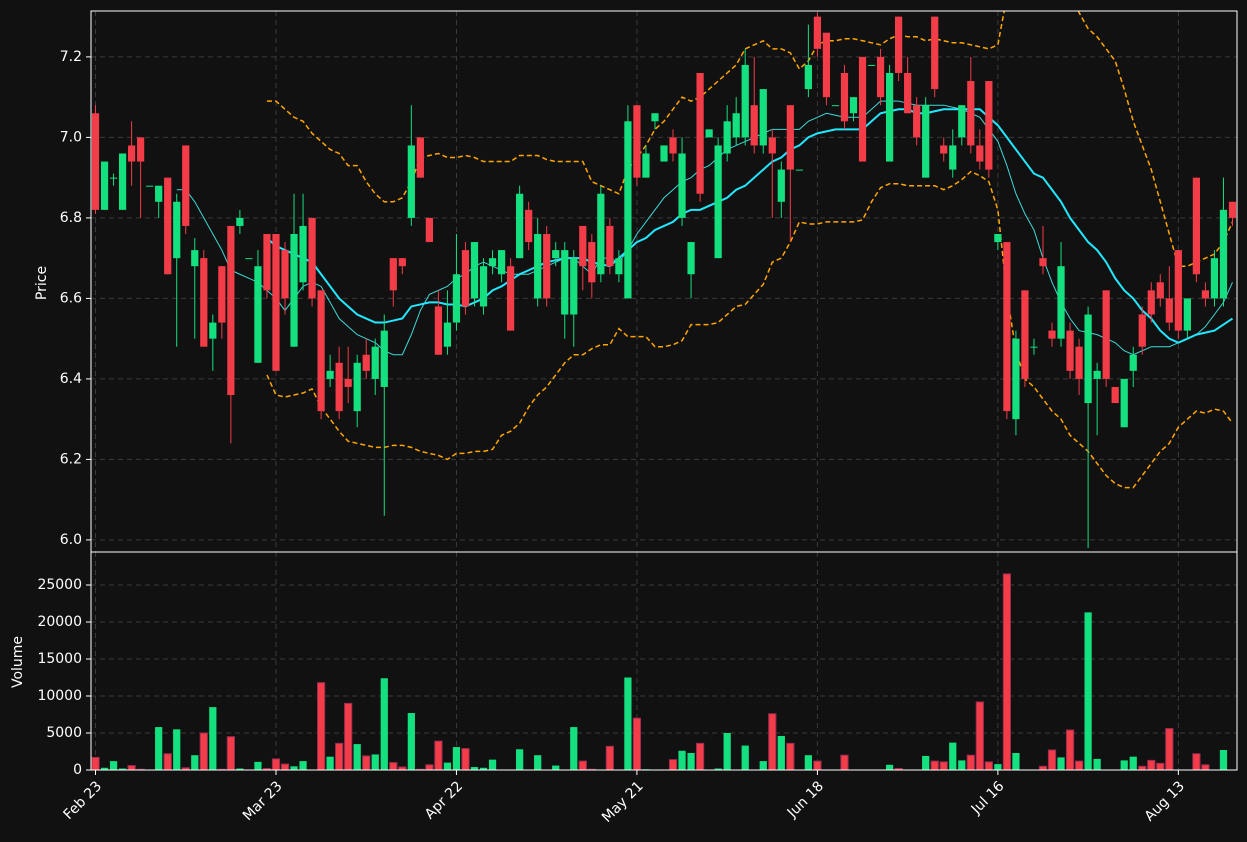  Describe the element at coordinates (71, 218) in the screenshot. I see `y-tick-label: 6.8` at that location.